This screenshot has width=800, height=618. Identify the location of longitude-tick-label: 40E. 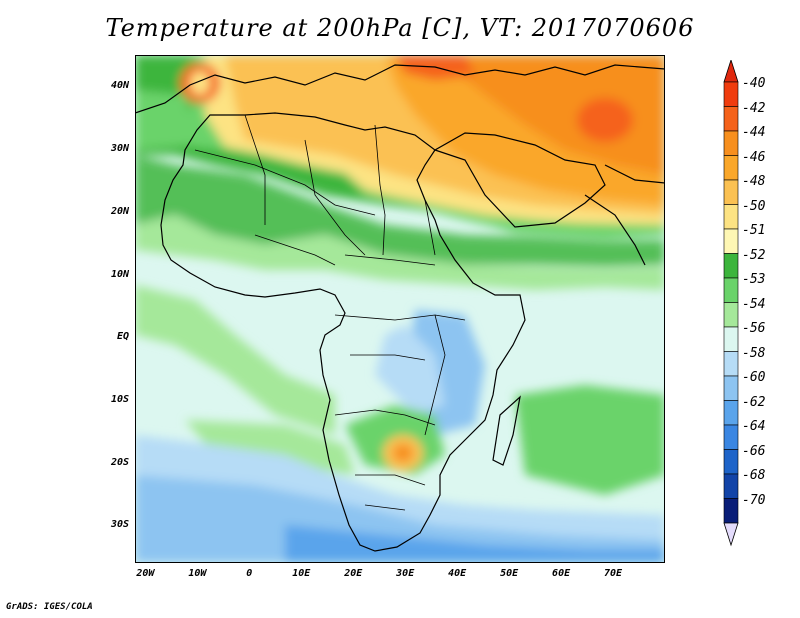
(457, 573).